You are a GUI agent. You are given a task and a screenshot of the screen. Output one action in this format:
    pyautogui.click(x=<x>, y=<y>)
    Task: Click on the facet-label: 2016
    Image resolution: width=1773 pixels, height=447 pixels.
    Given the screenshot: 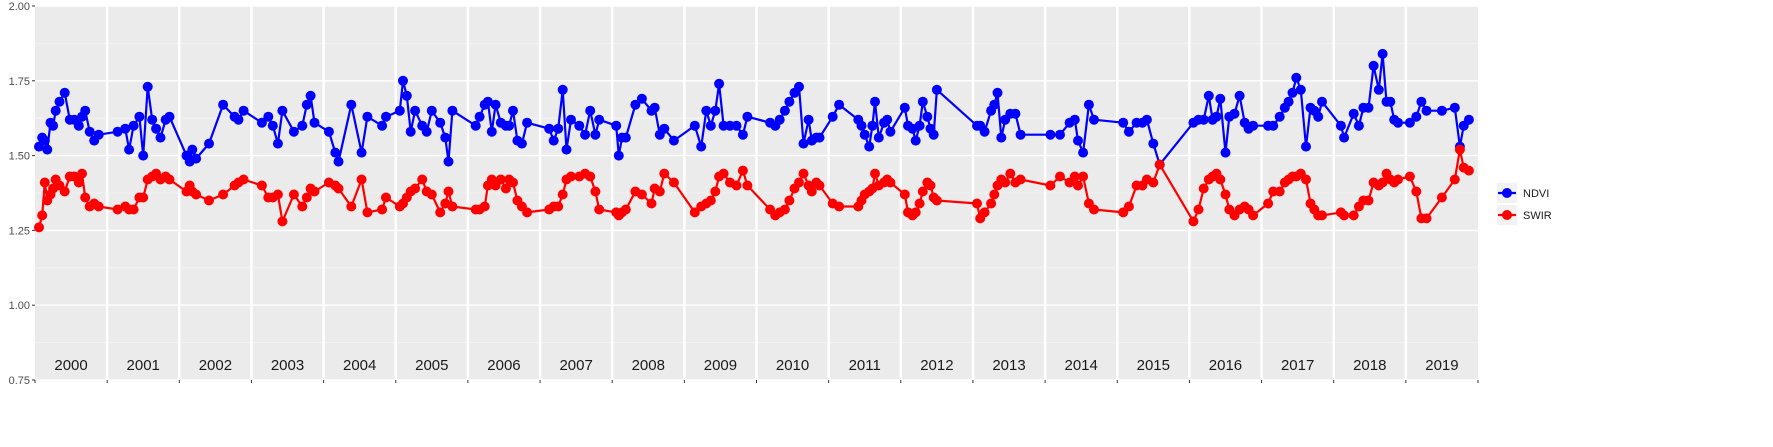 What is the action you would take?
    pyautogui.click(x=1225, y=365)
    